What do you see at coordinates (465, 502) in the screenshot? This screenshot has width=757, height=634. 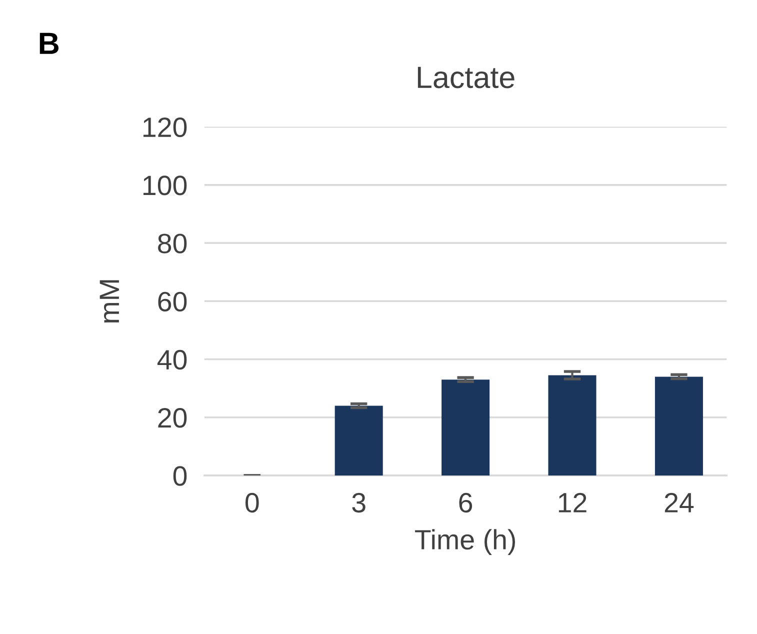 I see `x-tick-label: 6` at bounding box center [465, 502].